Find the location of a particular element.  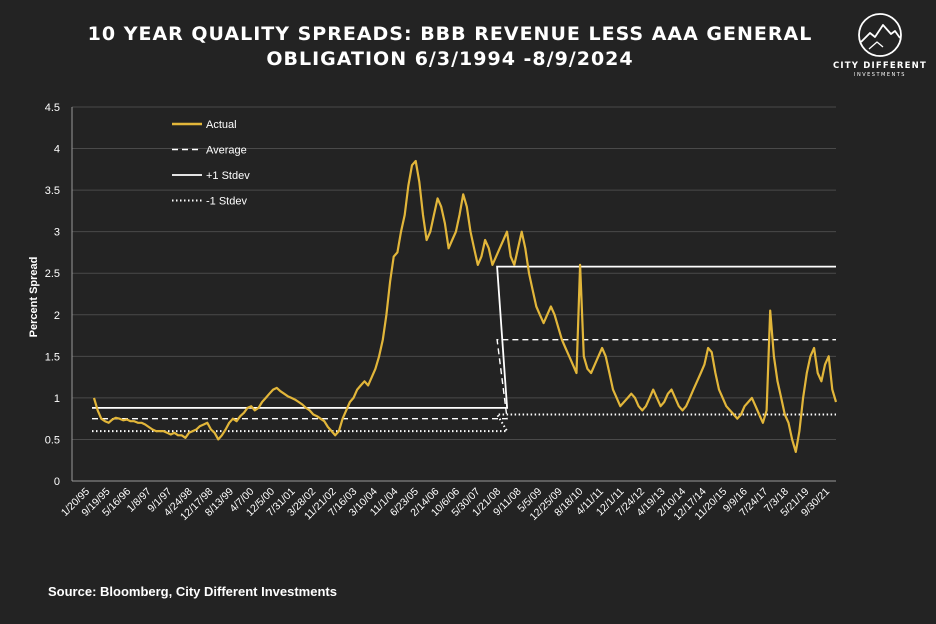

legend: Actual Average +1 Stdev -1 Stdev is located at coordinates (211, 163).